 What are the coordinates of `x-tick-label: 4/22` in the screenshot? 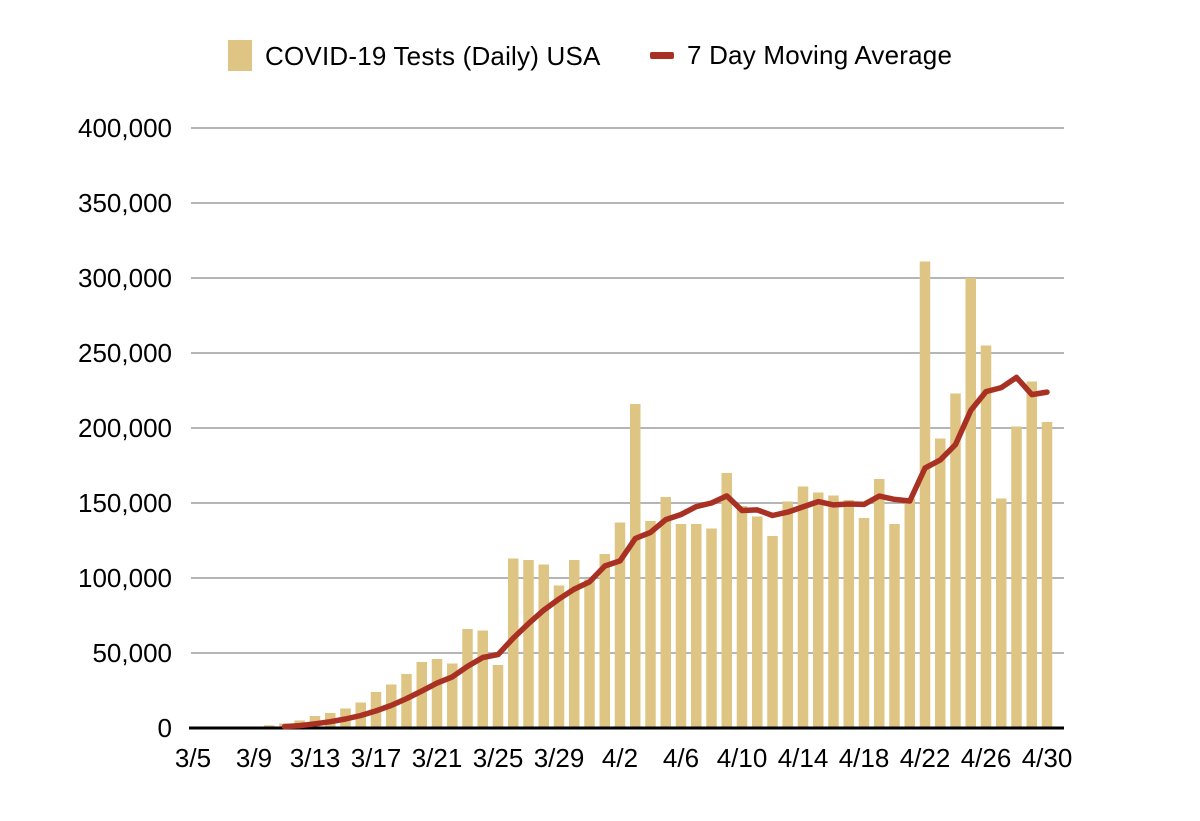 It's located at (925, 758).